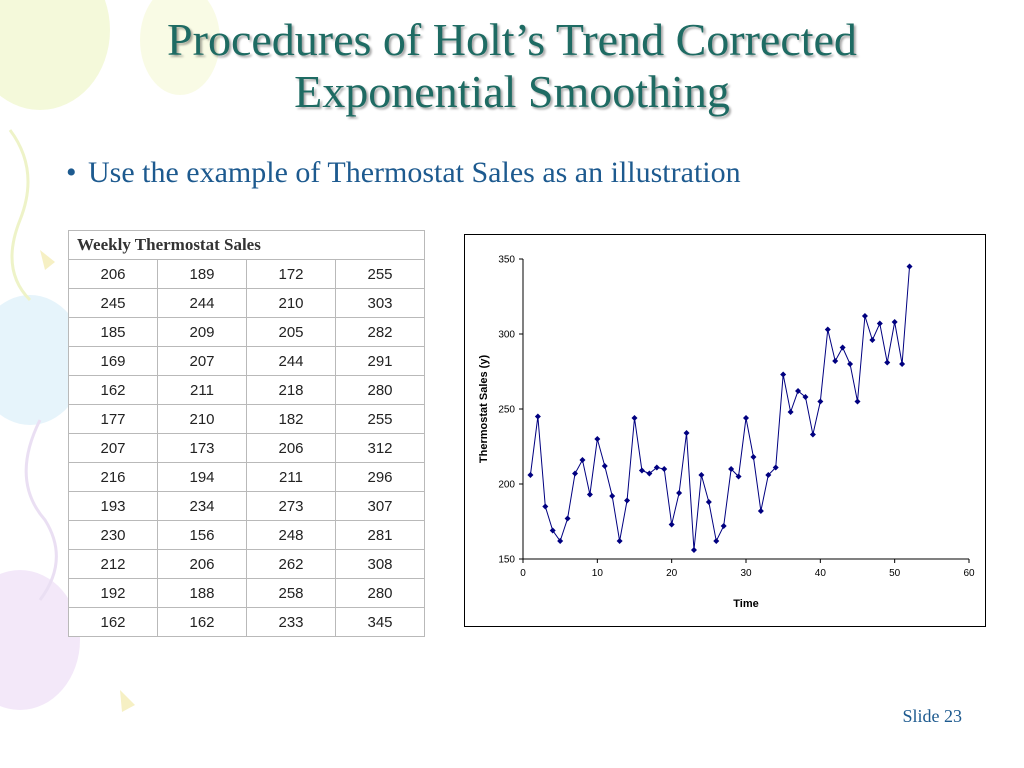  Describe the element at coordinates (291, 535) in the screenshot. I see `table-cell: 248` at that location.